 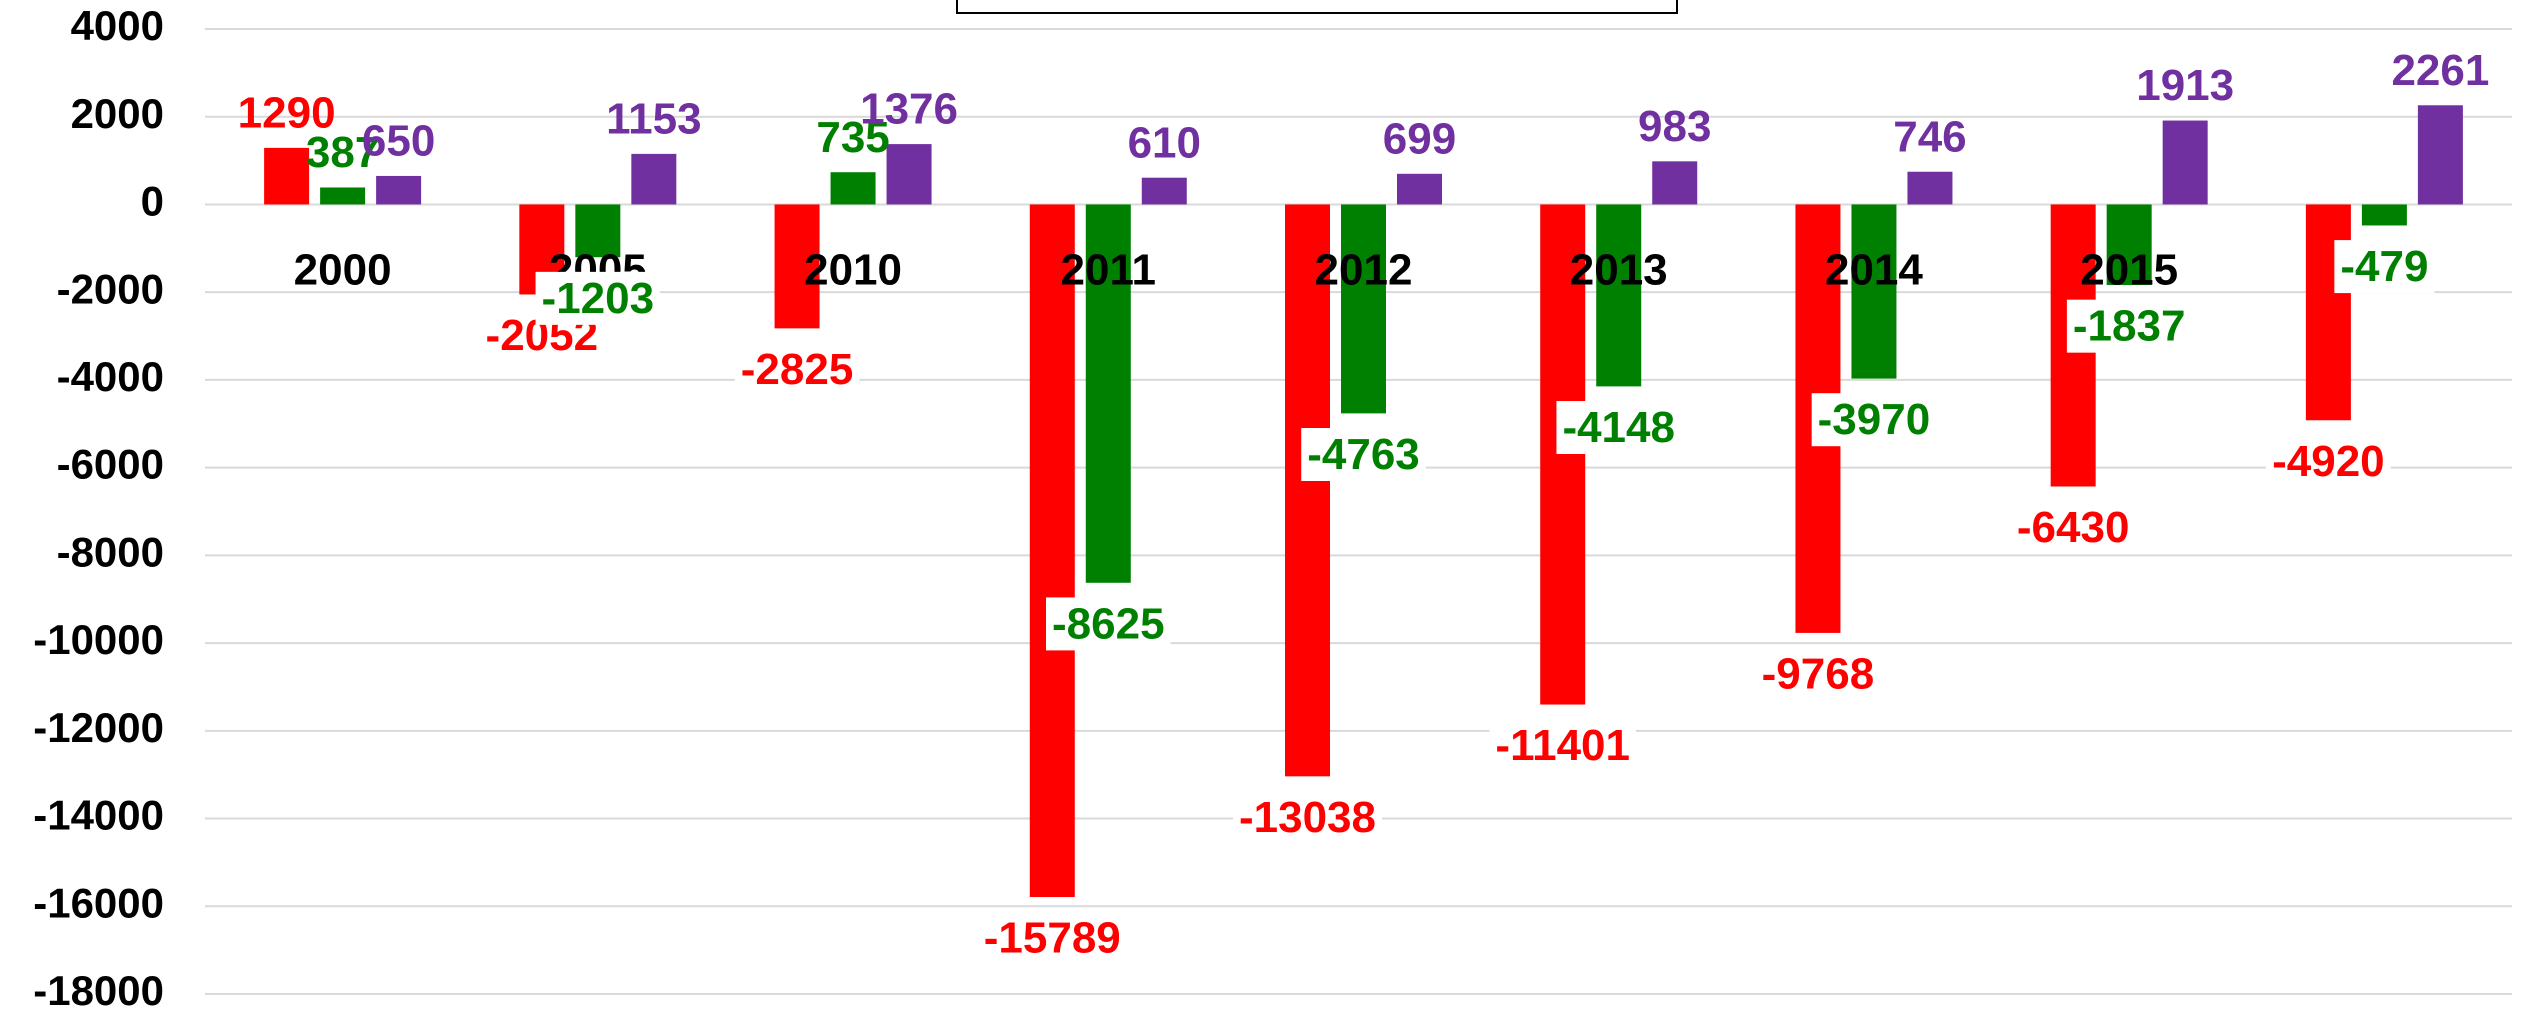 I want to click on x-tick-label: 2010, so click(x=853, y=270).